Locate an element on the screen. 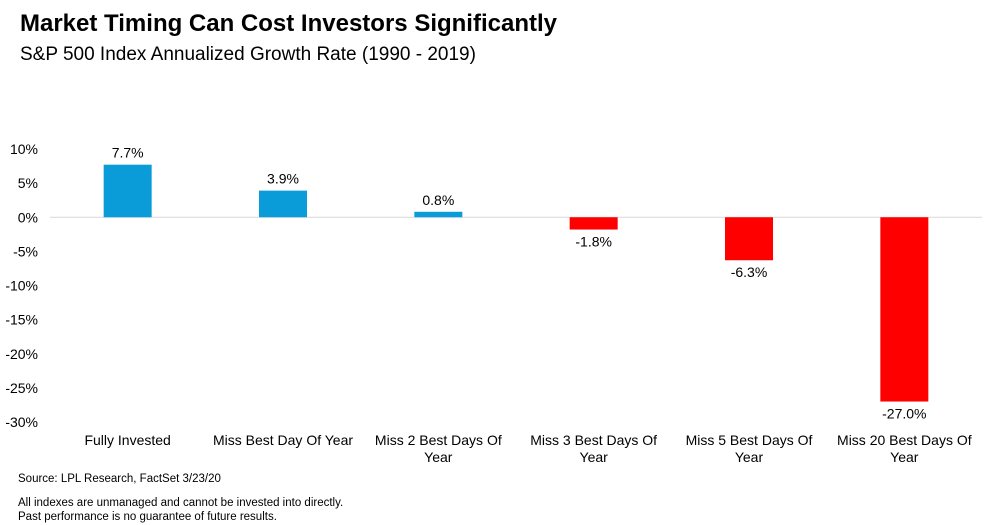  data-label: 3.9% is located at coordinates (283, 179).